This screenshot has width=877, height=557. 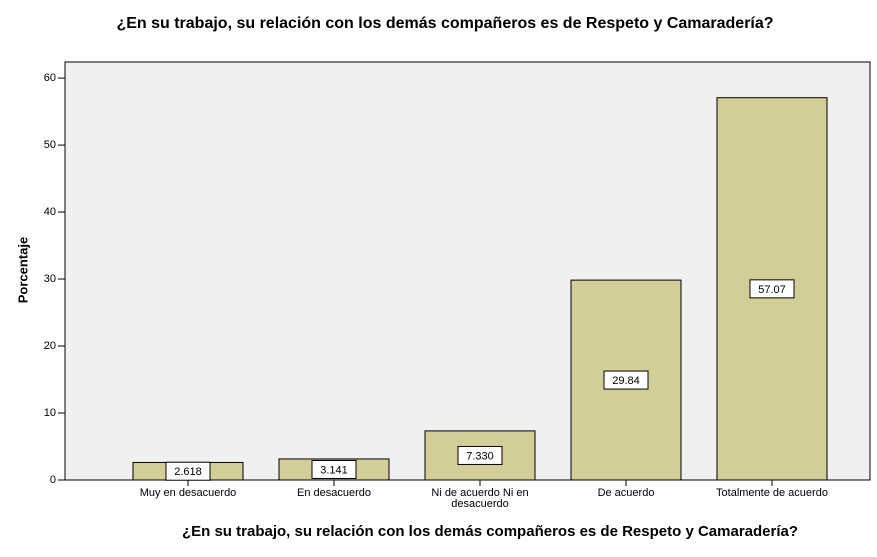 I want to click on y-axis-label: Porcentaje, so click(x=22, y=270).